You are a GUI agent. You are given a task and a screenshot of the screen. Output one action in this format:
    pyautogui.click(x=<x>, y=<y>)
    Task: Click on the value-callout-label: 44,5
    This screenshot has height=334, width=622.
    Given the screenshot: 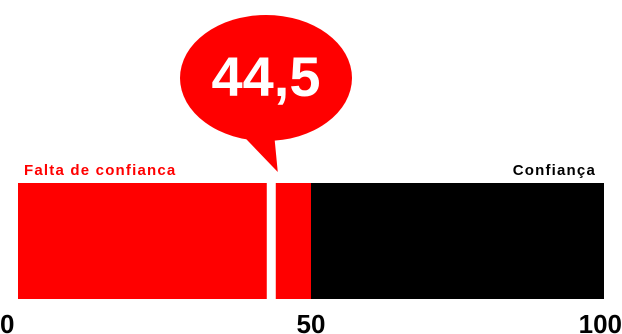 What is the action you would take?
    pyautogui.click(x=266, y=76)
    